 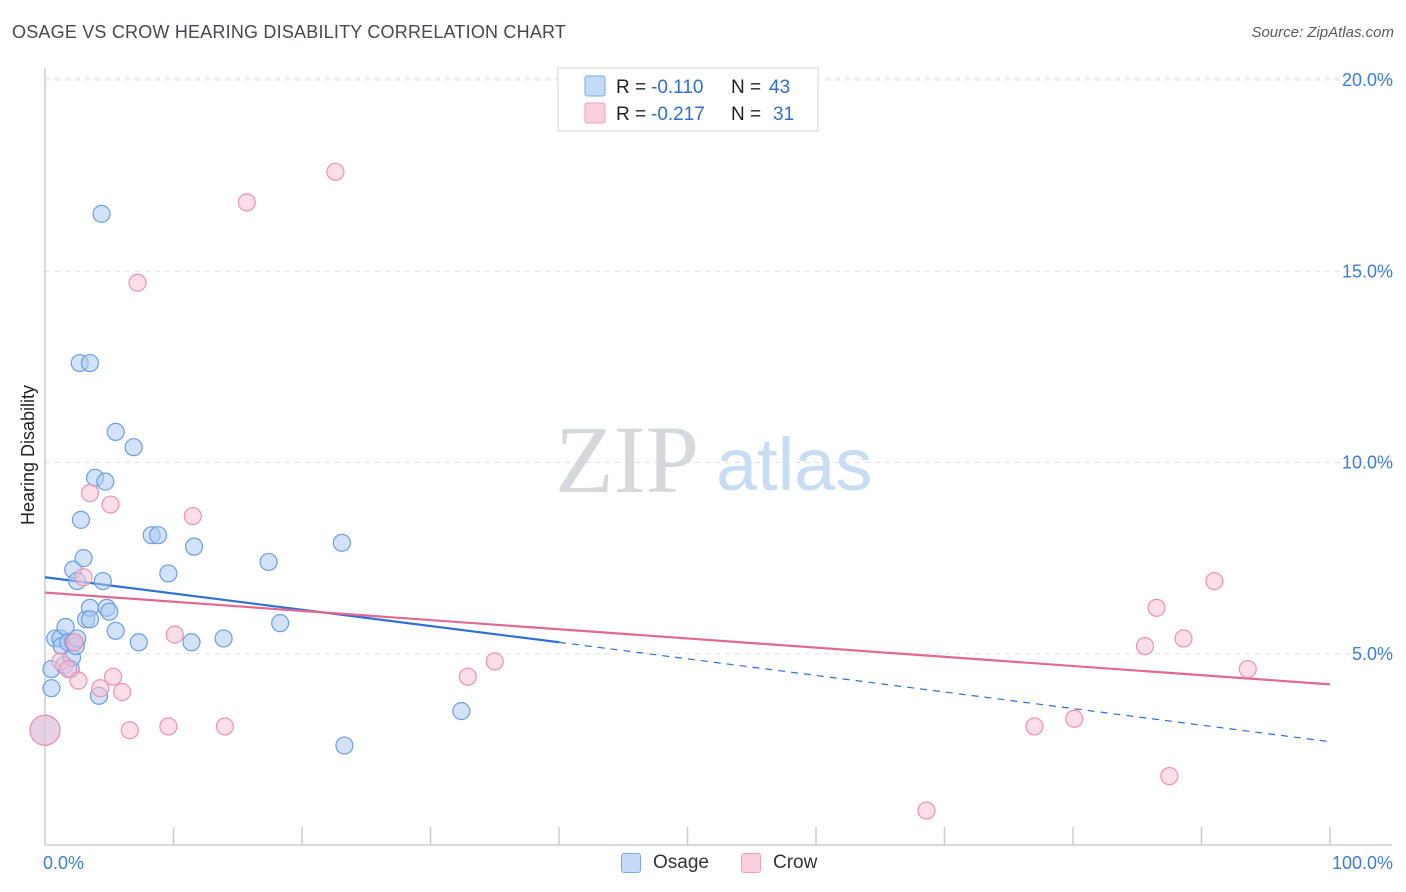 What do you see at coordinates (678, 114) in the screenshot?
I see `legend-r-value-crow: -0.217` at bounding box center [678, 114].